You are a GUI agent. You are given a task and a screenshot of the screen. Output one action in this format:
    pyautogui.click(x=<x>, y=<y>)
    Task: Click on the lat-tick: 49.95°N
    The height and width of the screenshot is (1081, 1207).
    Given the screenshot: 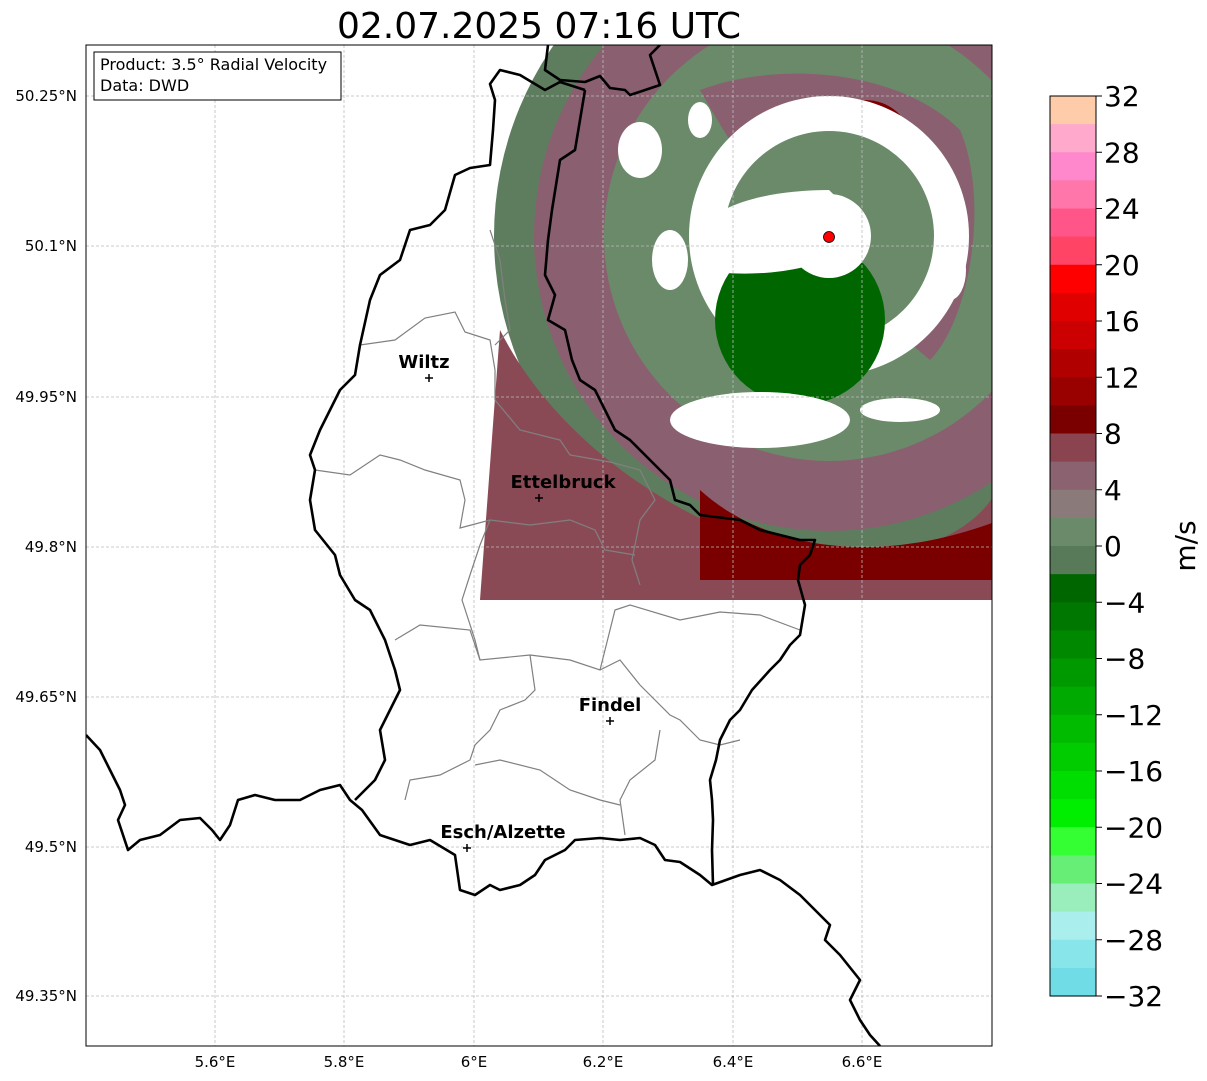 What is the action you would take?
    pyautogui.click(x=46, y=397)
    